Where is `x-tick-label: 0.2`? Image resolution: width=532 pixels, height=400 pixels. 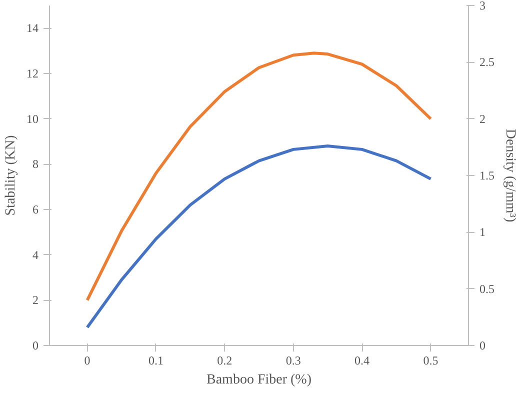 x-tick-label: 0.2 is located at coordinates (224, 361).